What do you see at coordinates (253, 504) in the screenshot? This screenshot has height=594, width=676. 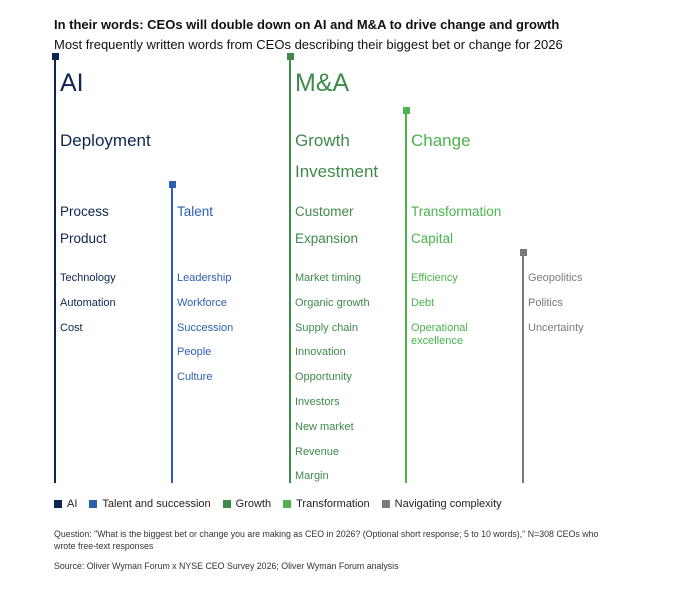 I see `legend-label: Growth` at bounding box center [253, 504].